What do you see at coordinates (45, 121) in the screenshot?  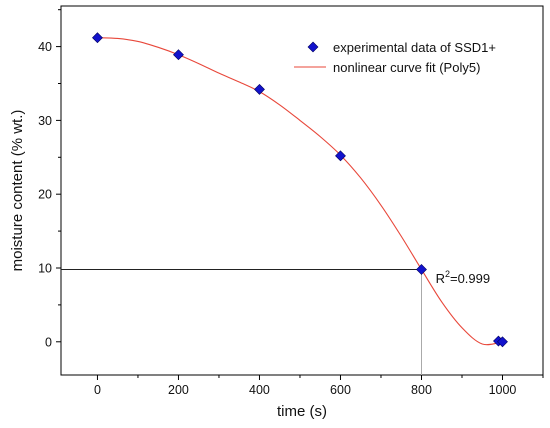 I see `y-tick-label: 30` at bounding box center [45, 121].